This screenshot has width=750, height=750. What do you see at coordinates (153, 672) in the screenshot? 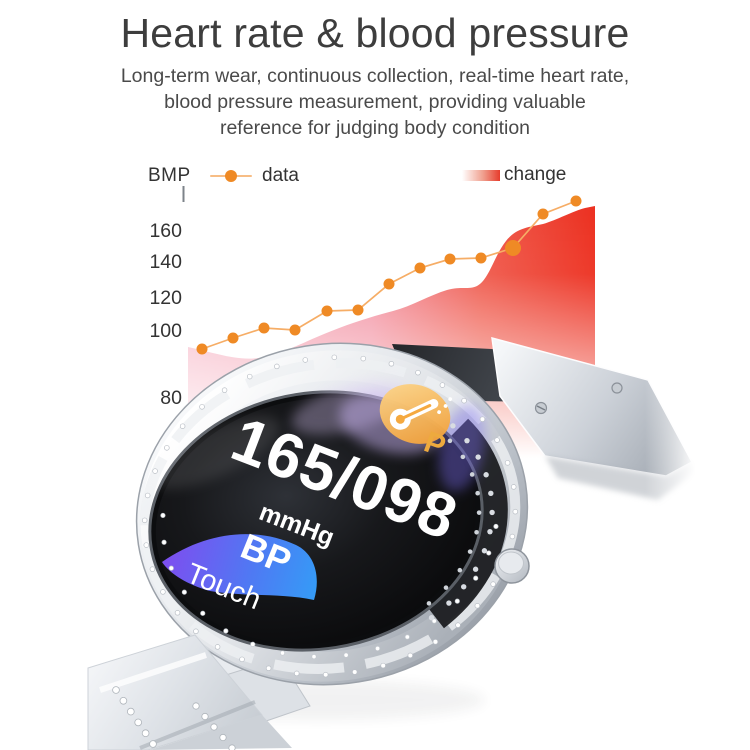
I see `strap-highlight` at bounding box center [153, 672].